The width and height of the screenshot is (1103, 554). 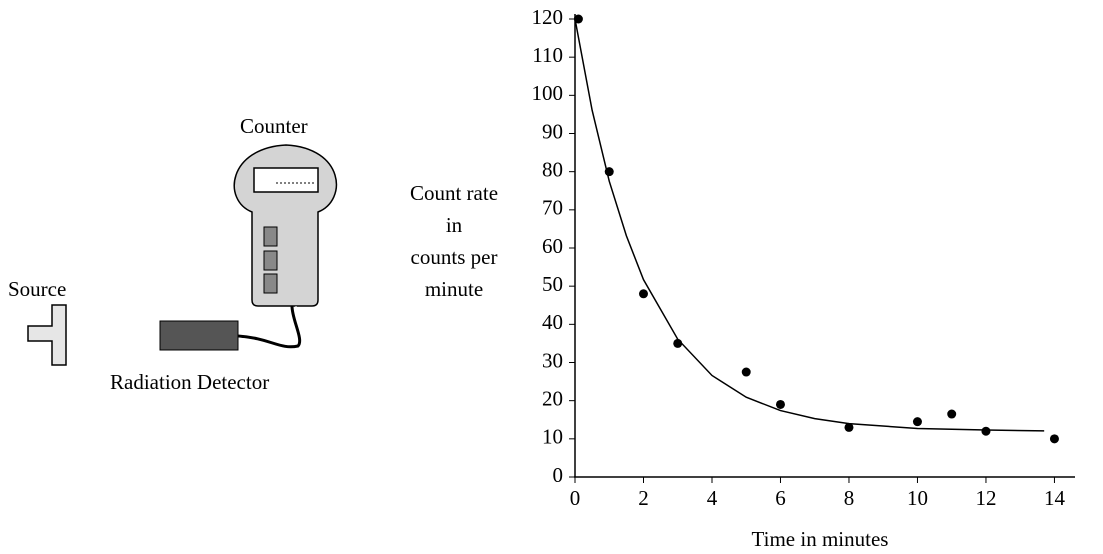 What do you see at coordinates (552, 208) in the screenshot?
I see `y-tick-label: 70` at bounding box center [552, 208].